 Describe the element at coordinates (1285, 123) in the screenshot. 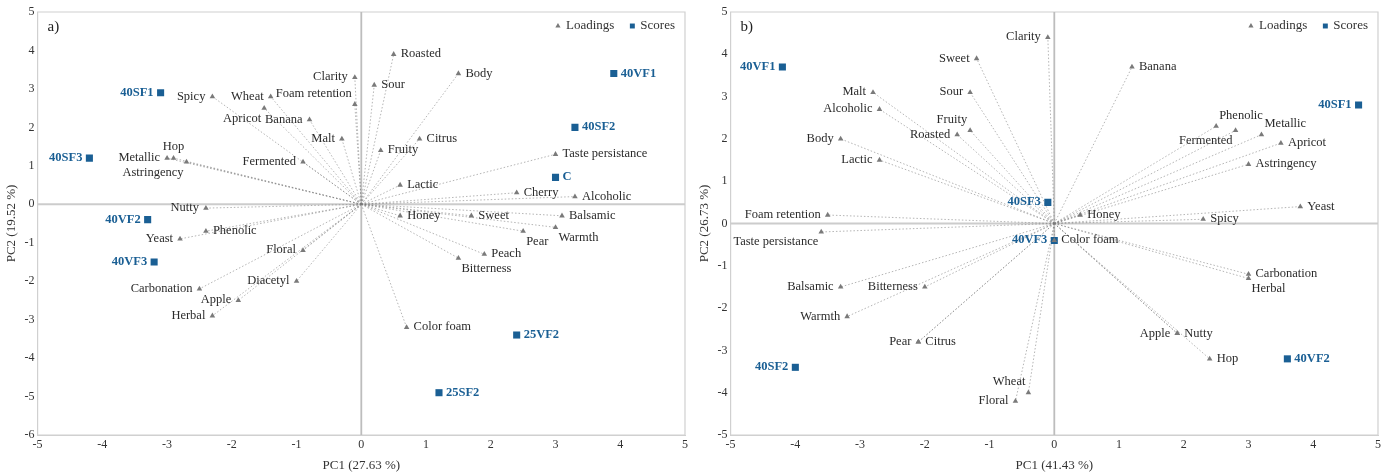

I see `annotation: Metallic` at that location.